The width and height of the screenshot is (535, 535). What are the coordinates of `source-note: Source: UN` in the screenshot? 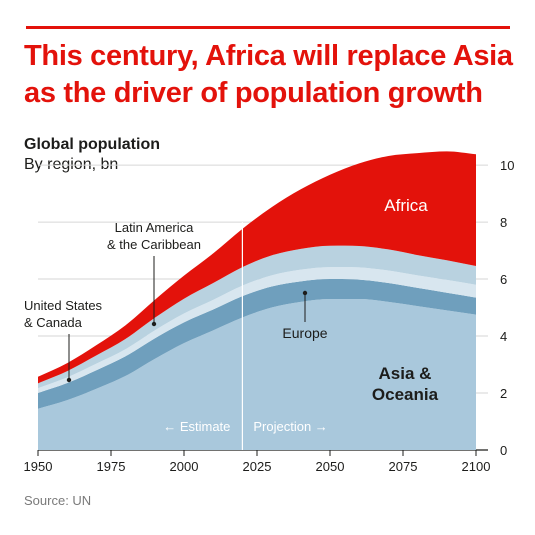 It's located at (58, 500).